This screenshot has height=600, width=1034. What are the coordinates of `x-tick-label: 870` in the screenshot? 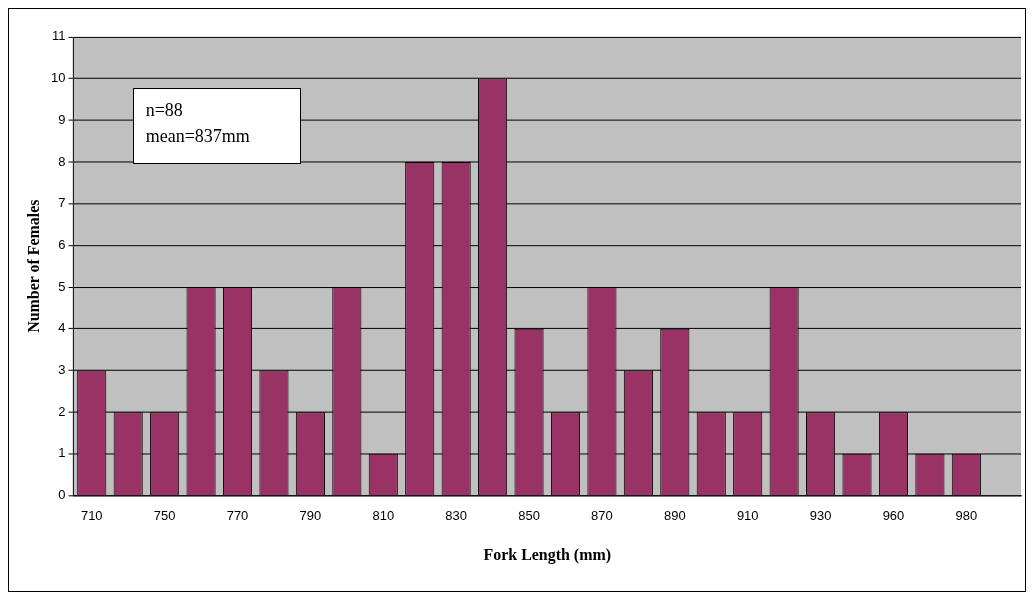 It's located at (602, 515).